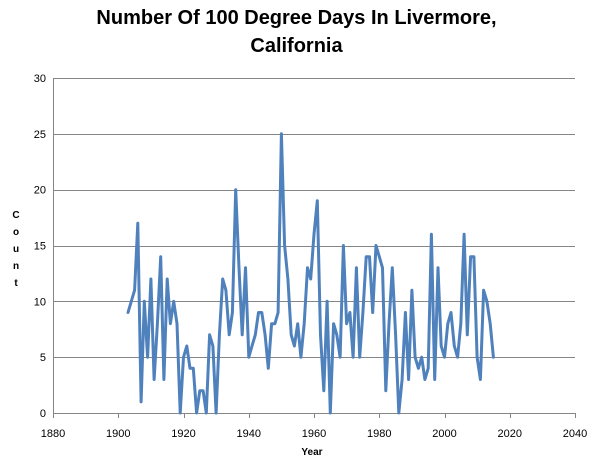 This screenshot has width=593, height=469. Describe the element at coordinates (379, 434) in the screenshot. I see `x-tick-label: 1980` at that location.